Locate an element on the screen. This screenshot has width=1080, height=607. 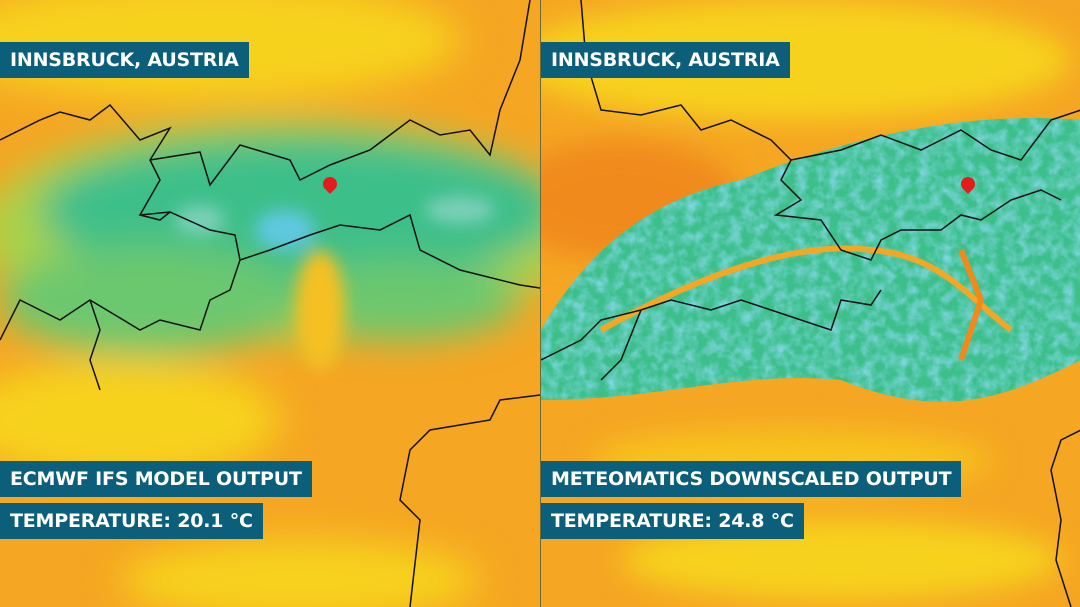
source-label: METEOMATICS DOWNSCALED OUTPUT is located at coordinates (751, 479).